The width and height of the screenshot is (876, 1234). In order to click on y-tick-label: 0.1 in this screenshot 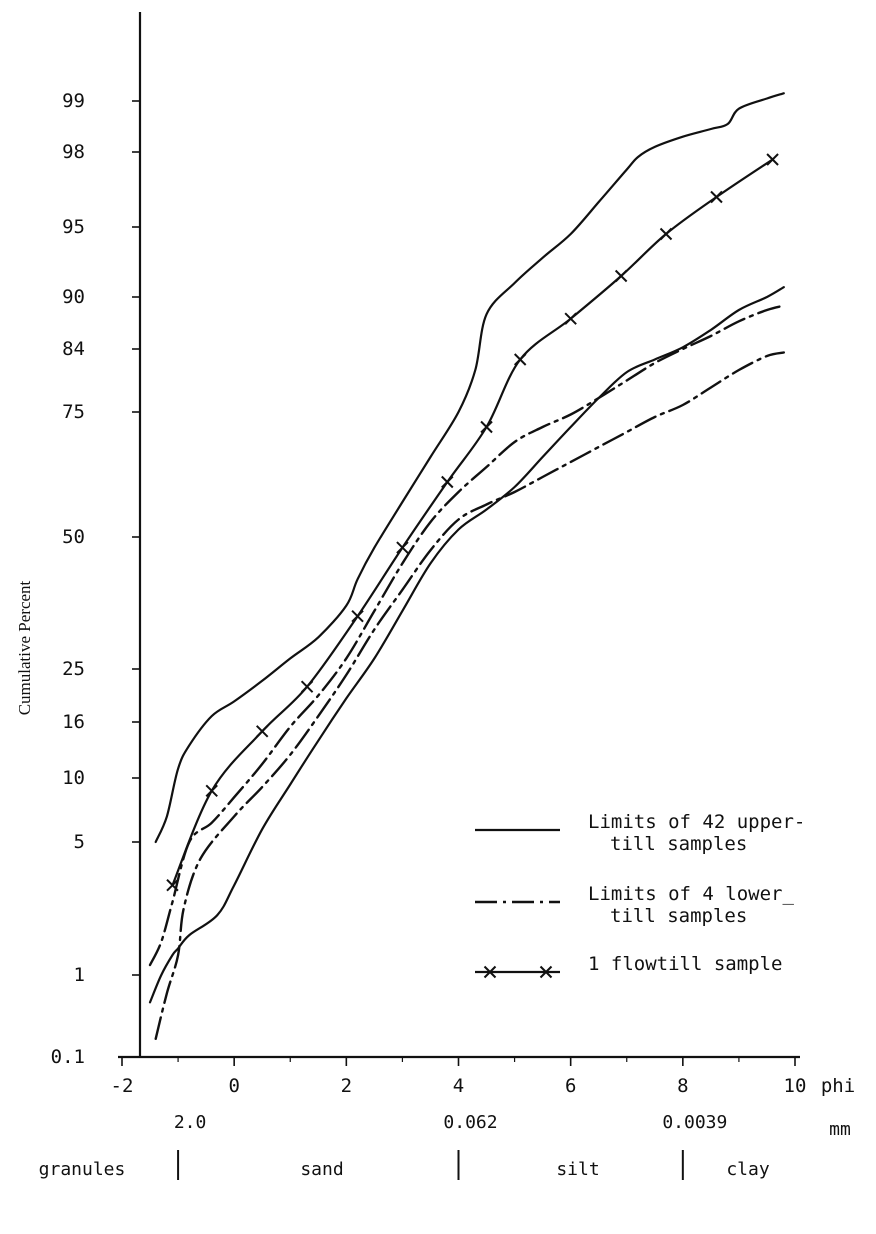, I will do `click(68, 1057)`.